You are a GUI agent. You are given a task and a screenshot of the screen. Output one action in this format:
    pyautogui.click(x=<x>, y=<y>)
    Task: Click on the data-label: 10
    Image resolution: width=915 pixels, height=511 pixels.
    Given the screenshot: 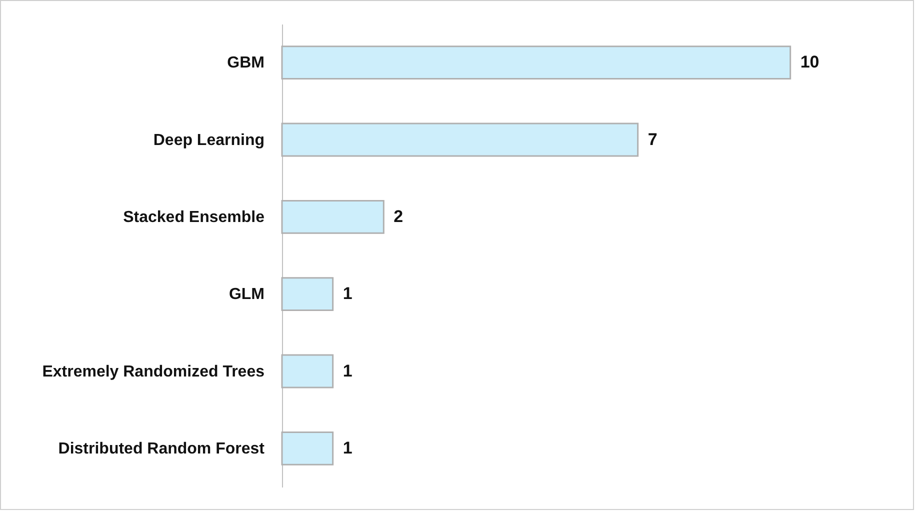 What is the action you would take?
    pyautogui.click(x=810, y=62)
    